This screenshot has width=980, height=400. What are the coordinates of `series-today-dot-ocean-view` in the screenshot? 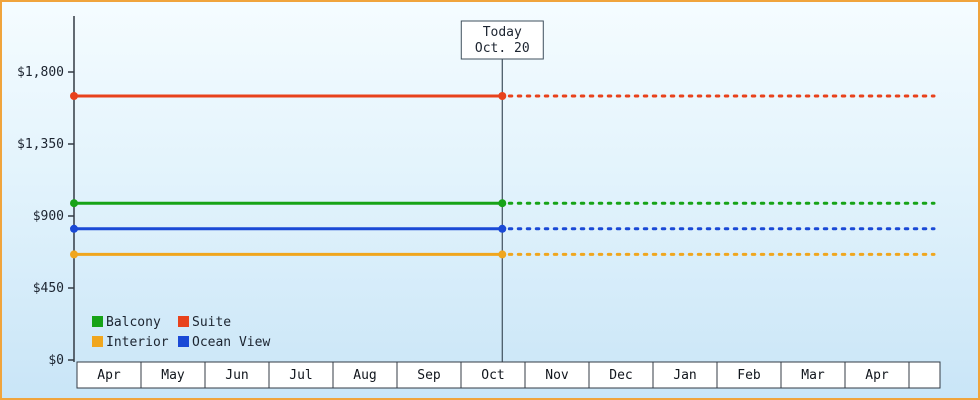 It's located at (502, 228).